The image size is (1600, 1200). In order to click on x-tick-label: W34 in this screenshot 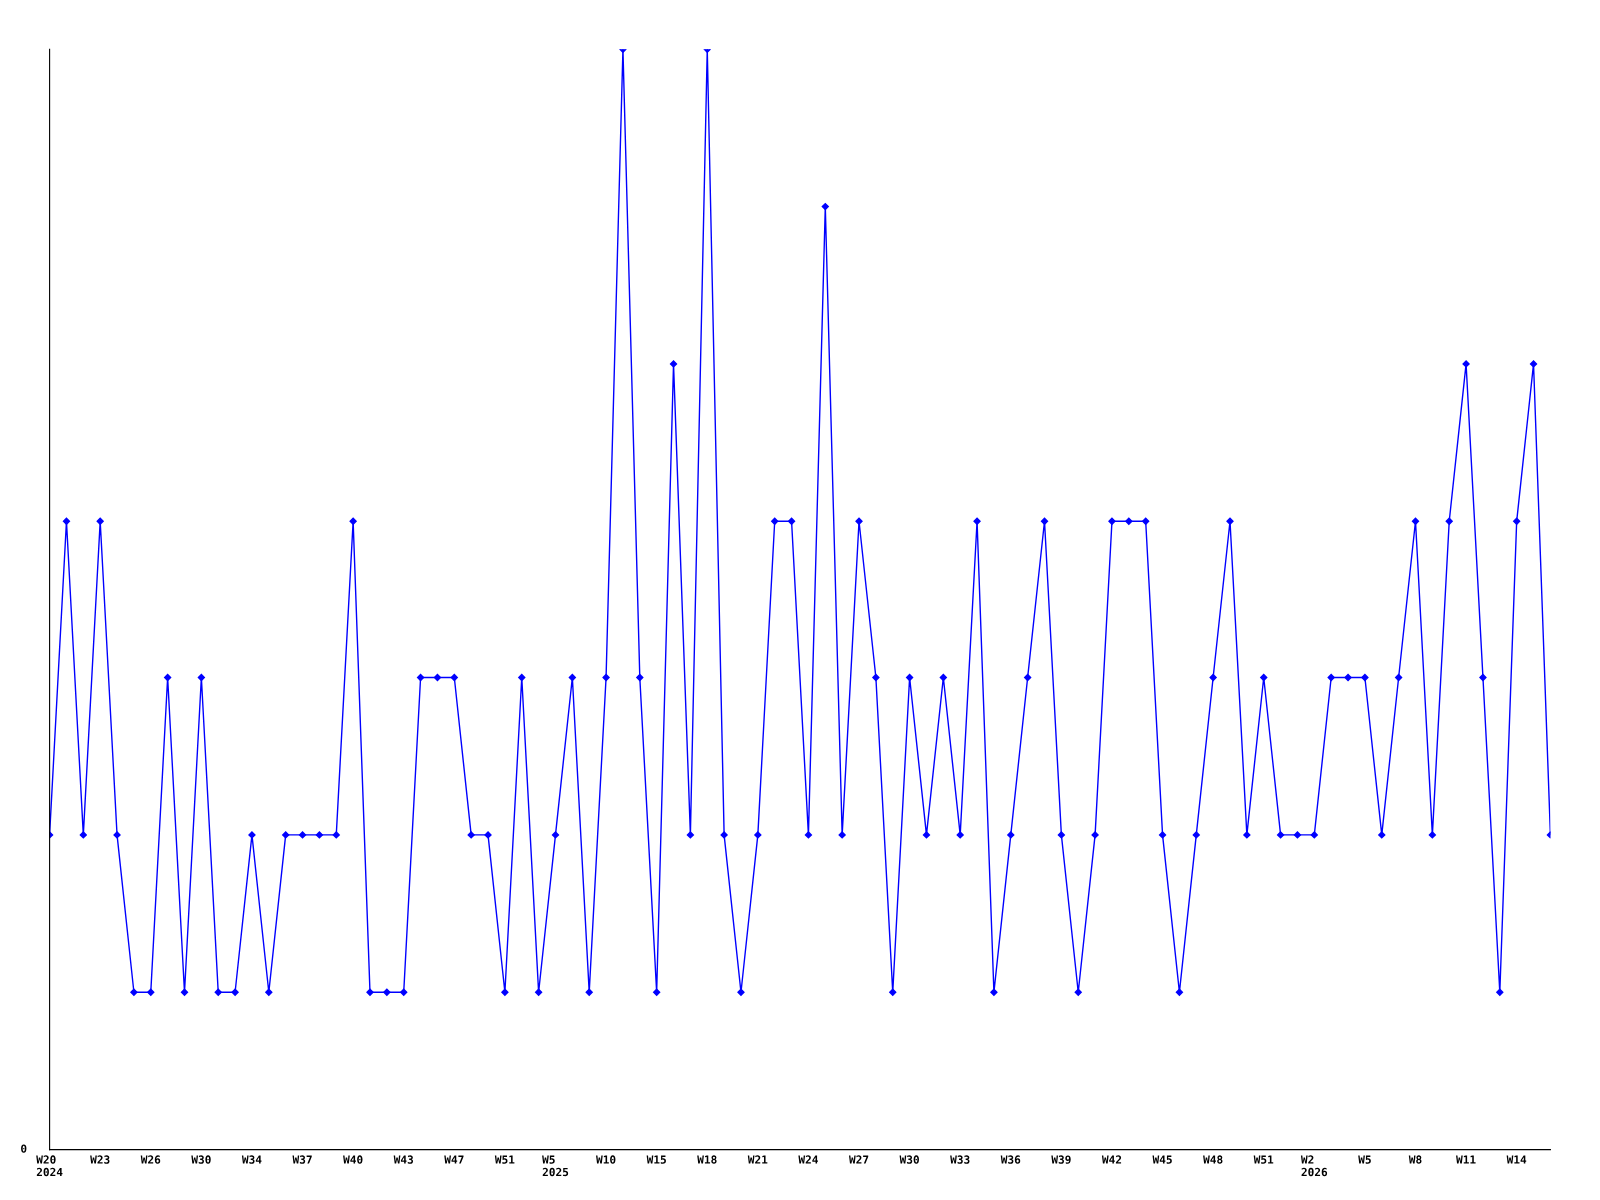, I will do `click(251, 1159)`.